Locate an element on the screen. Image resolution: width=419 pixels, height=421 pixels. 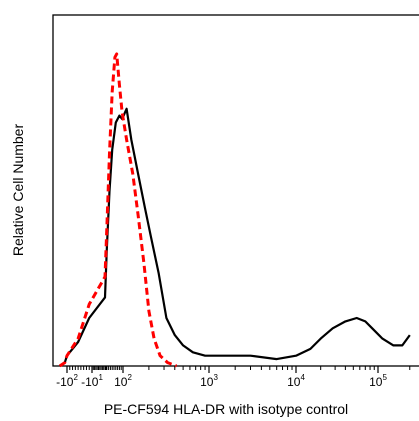
y-axis-title: Relative Cell Number is located at coordinates (18, 190).